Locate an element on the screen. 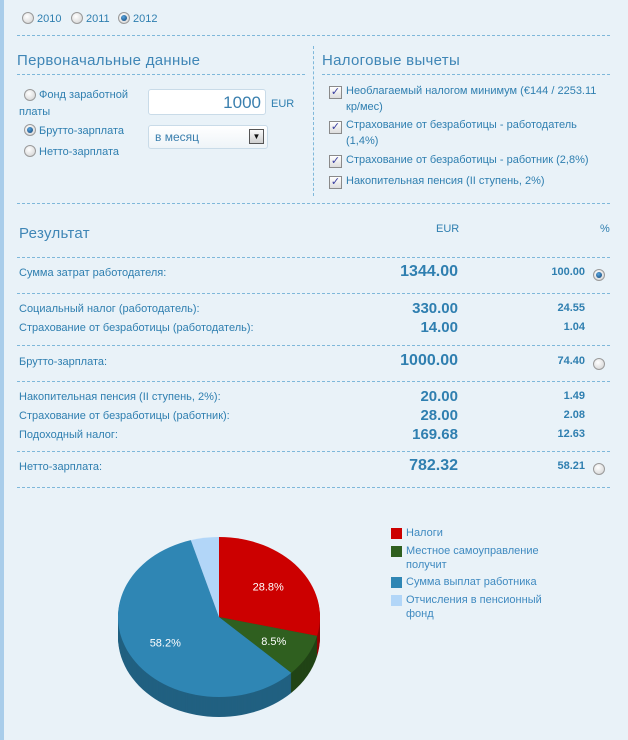 The height and width of the screenshot is (740, 628). pie-slice-label: 8.5% is located at coordinates (273, 642).